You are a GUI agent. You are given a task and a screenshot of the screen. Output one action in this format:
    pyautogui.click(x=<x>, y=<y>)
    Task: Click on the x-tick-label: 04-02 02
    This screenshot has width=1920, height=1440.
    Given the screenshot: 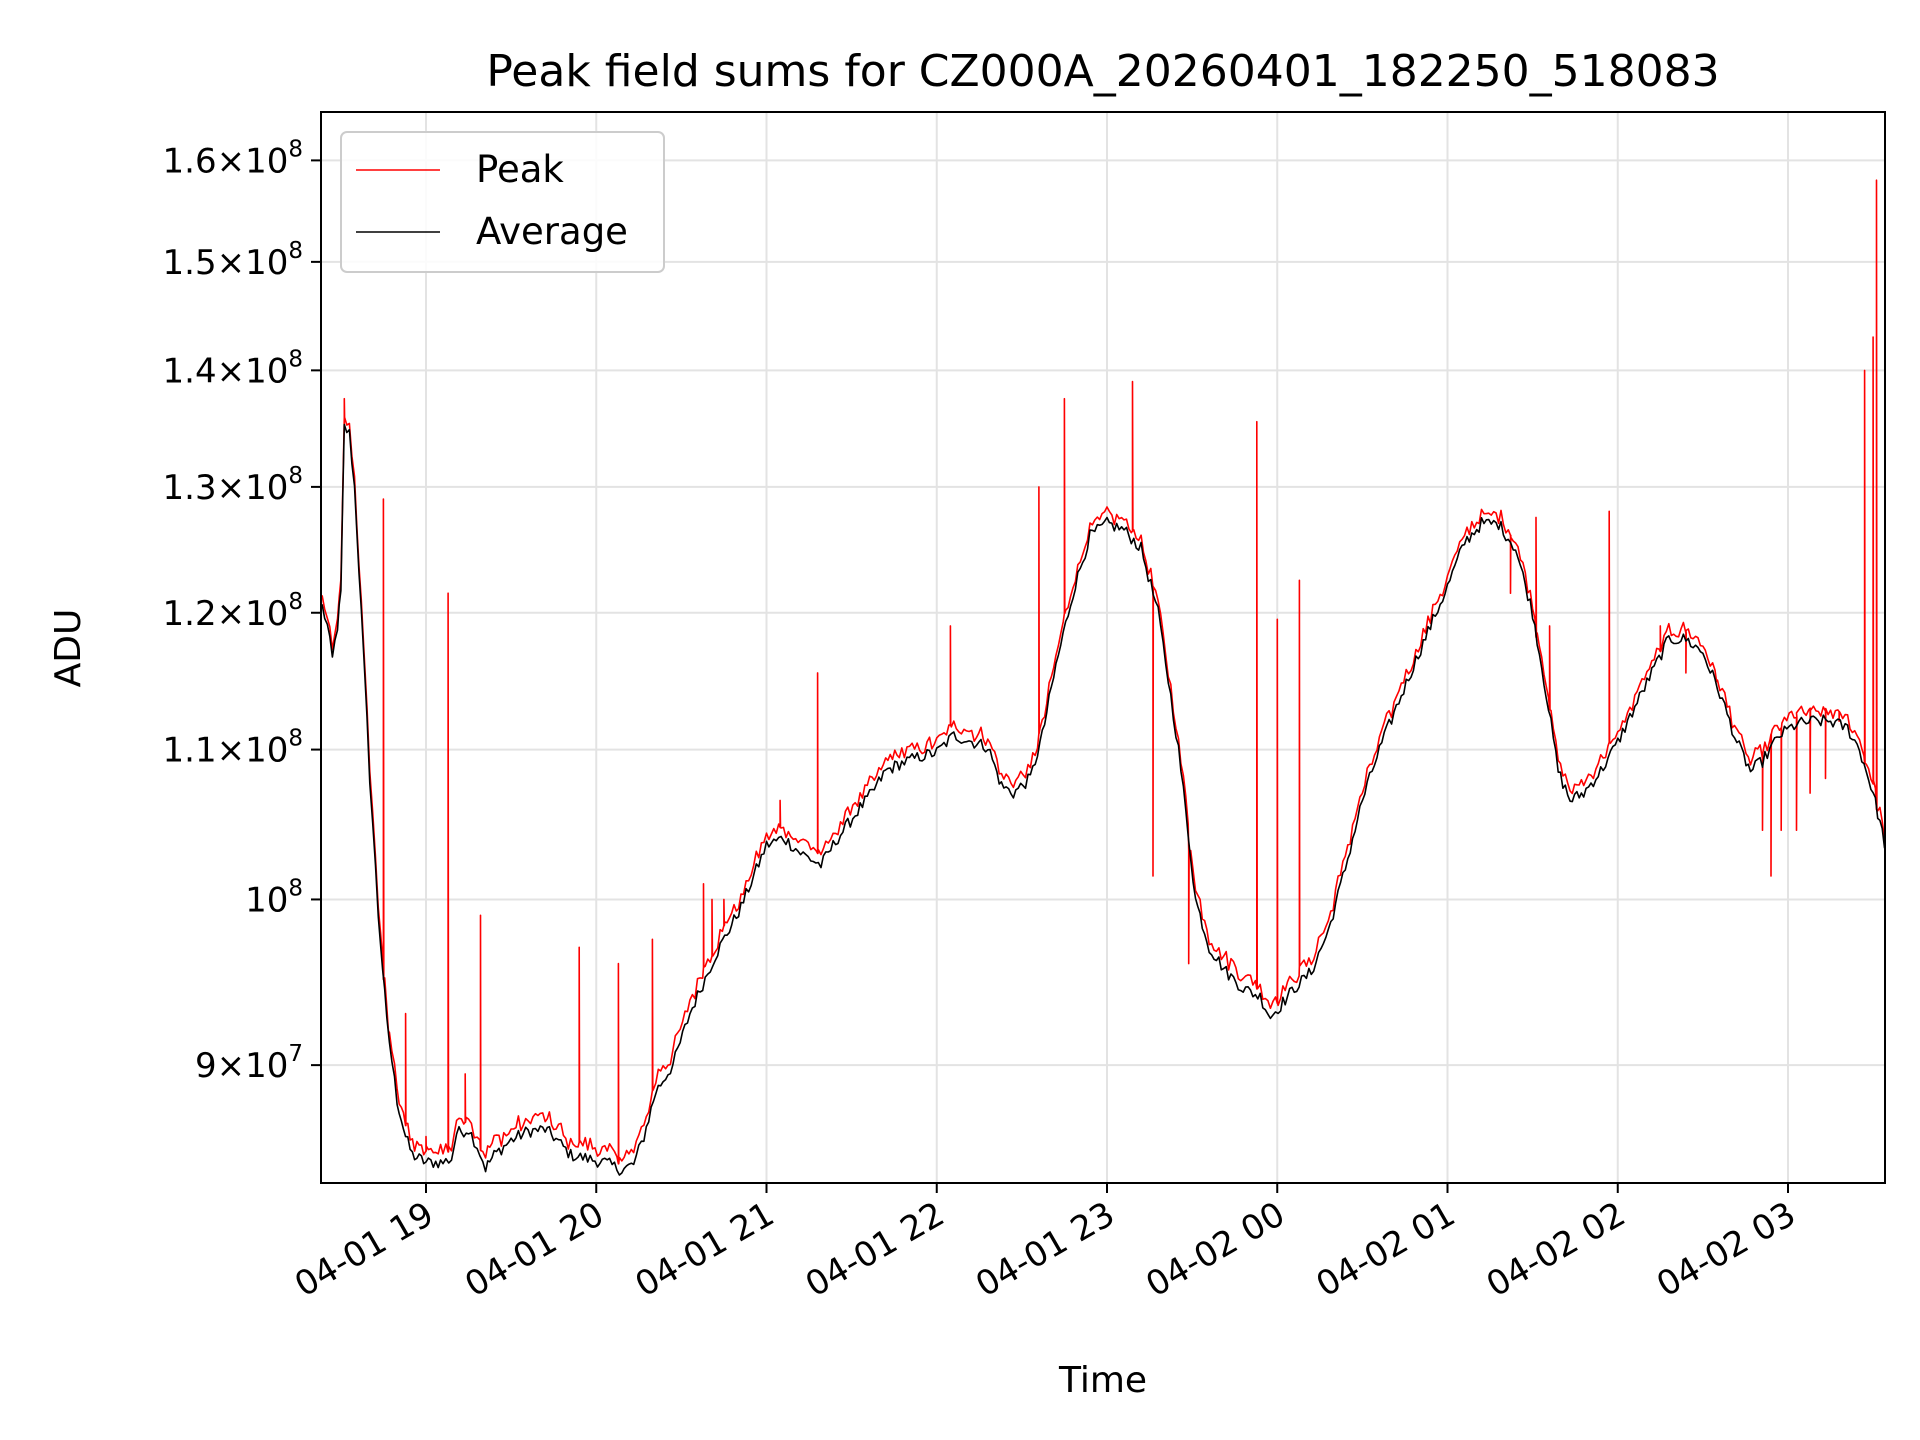 What is the action you would take?
    pyautogui.click(x=1556, y=1249)
    